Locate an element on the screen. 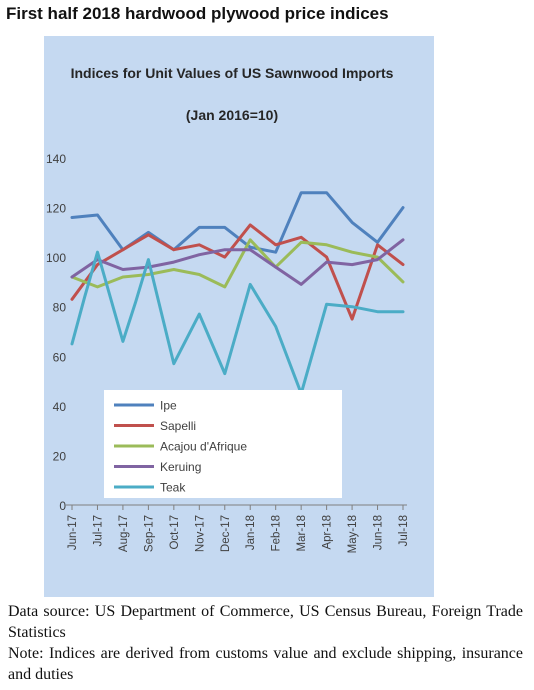 The width and height of the screenshot is (534, 690). x-tick-label: Jul-17 is located at coordinates (98, 530).